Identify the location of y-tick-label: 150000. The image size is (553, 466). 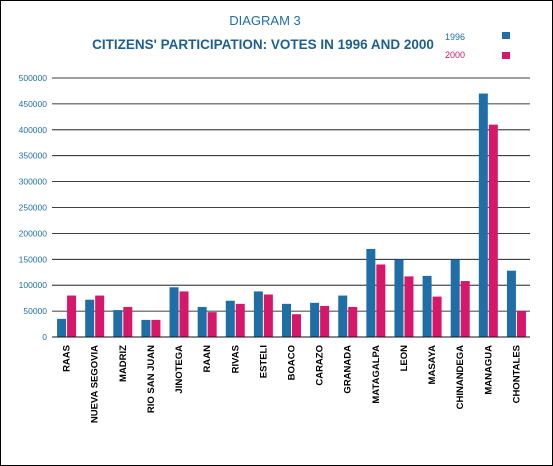
(33, 259).